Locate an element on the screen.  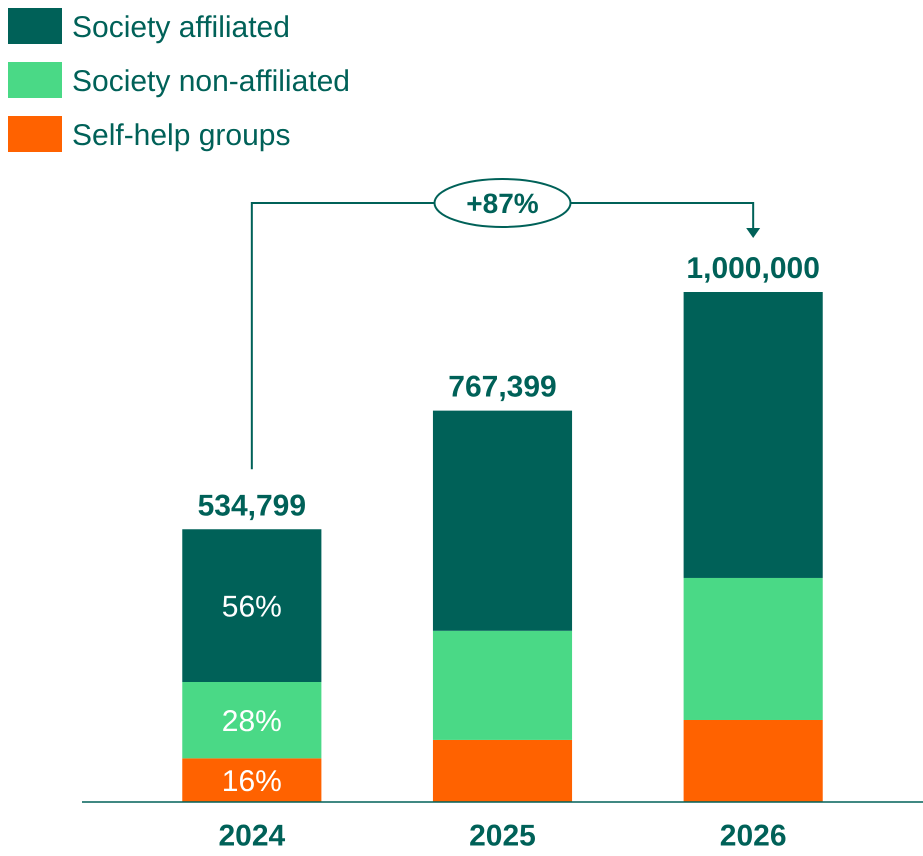
annotation: 28% is located at coordinates (252, 721).